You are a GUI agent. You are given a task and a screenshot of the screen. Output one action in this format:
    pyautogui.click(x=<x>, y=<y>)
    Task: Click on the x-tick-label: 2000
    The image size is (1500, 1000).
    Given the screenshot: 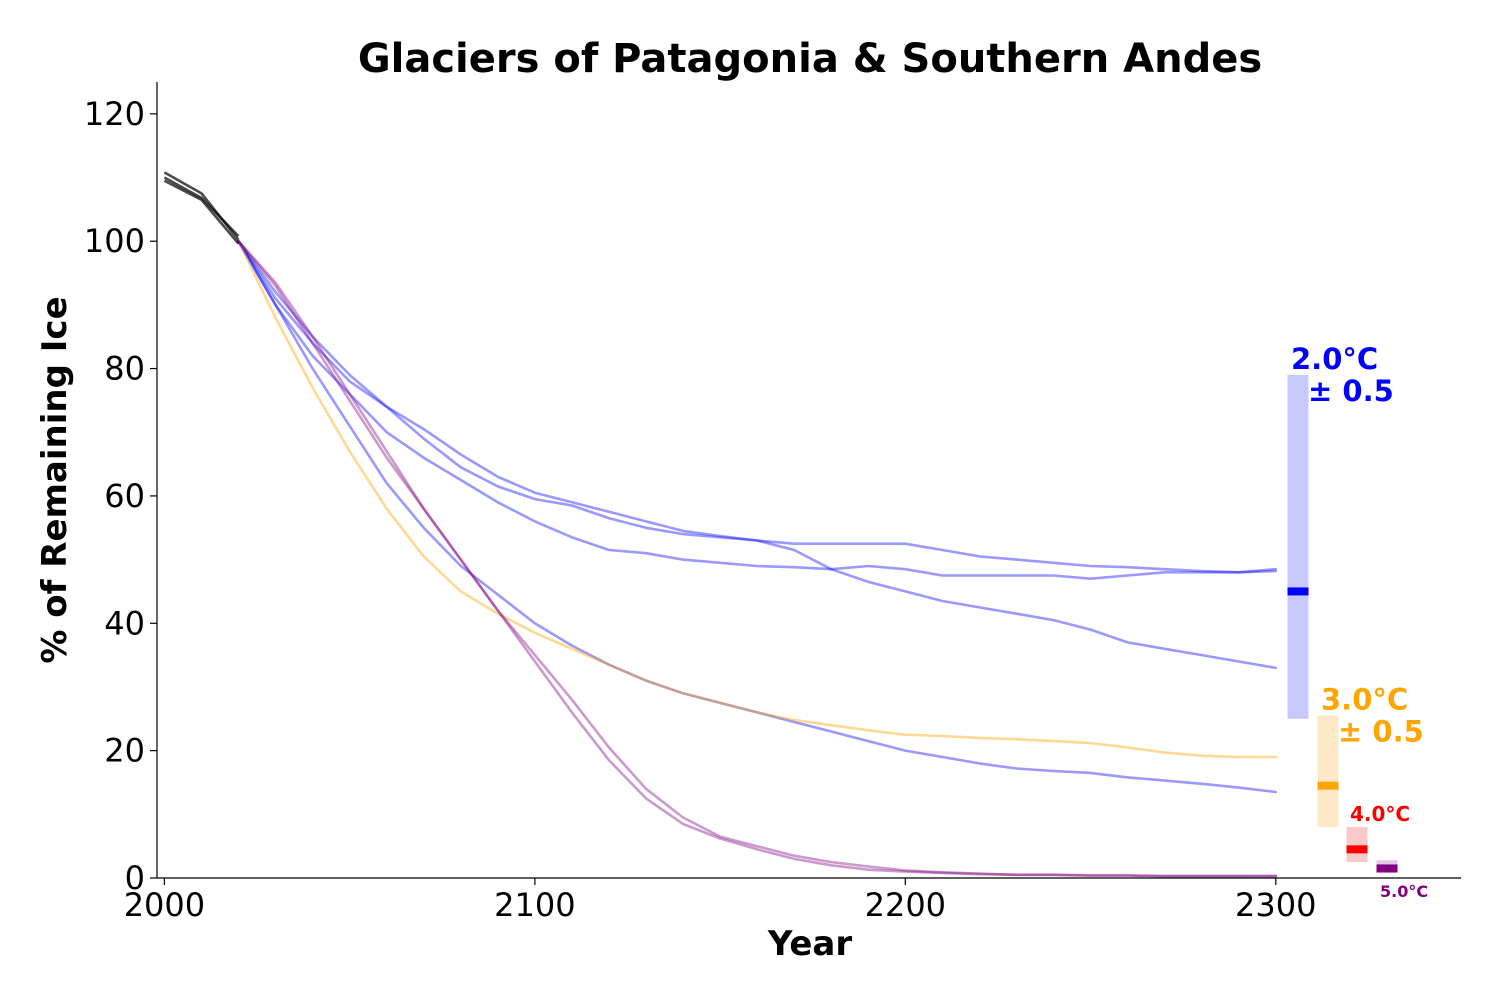 What is the action you would take?
    pyautogui.click(x=164, y=905)
    